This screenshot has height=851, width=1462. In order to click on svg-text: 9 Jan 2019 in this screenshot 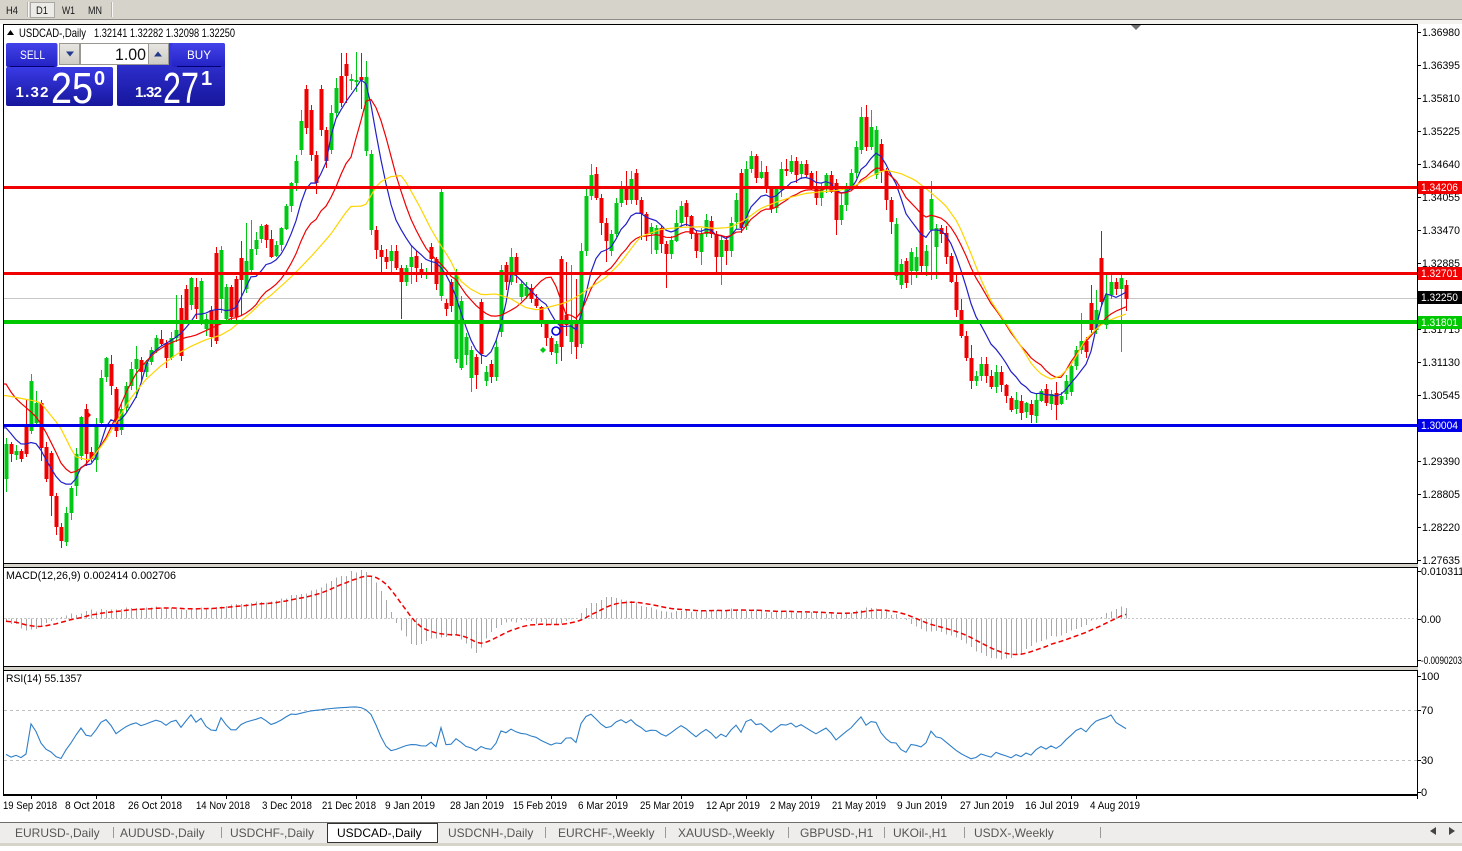, I will do `click(410, 806)`.